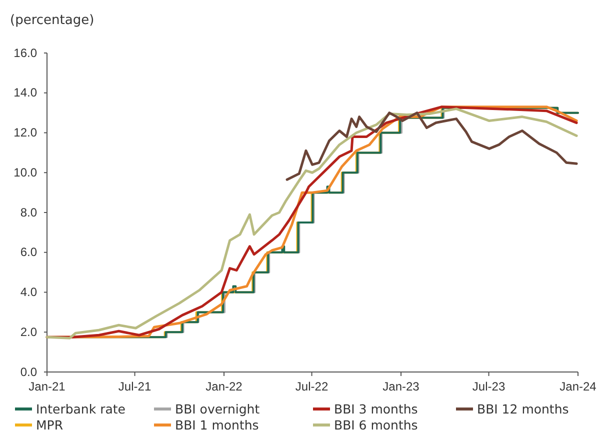  What do you see at coordinates (376, 409) in the screenshot?
I see `legend-label: BBI 3 months` at bounding box center [376, 409].